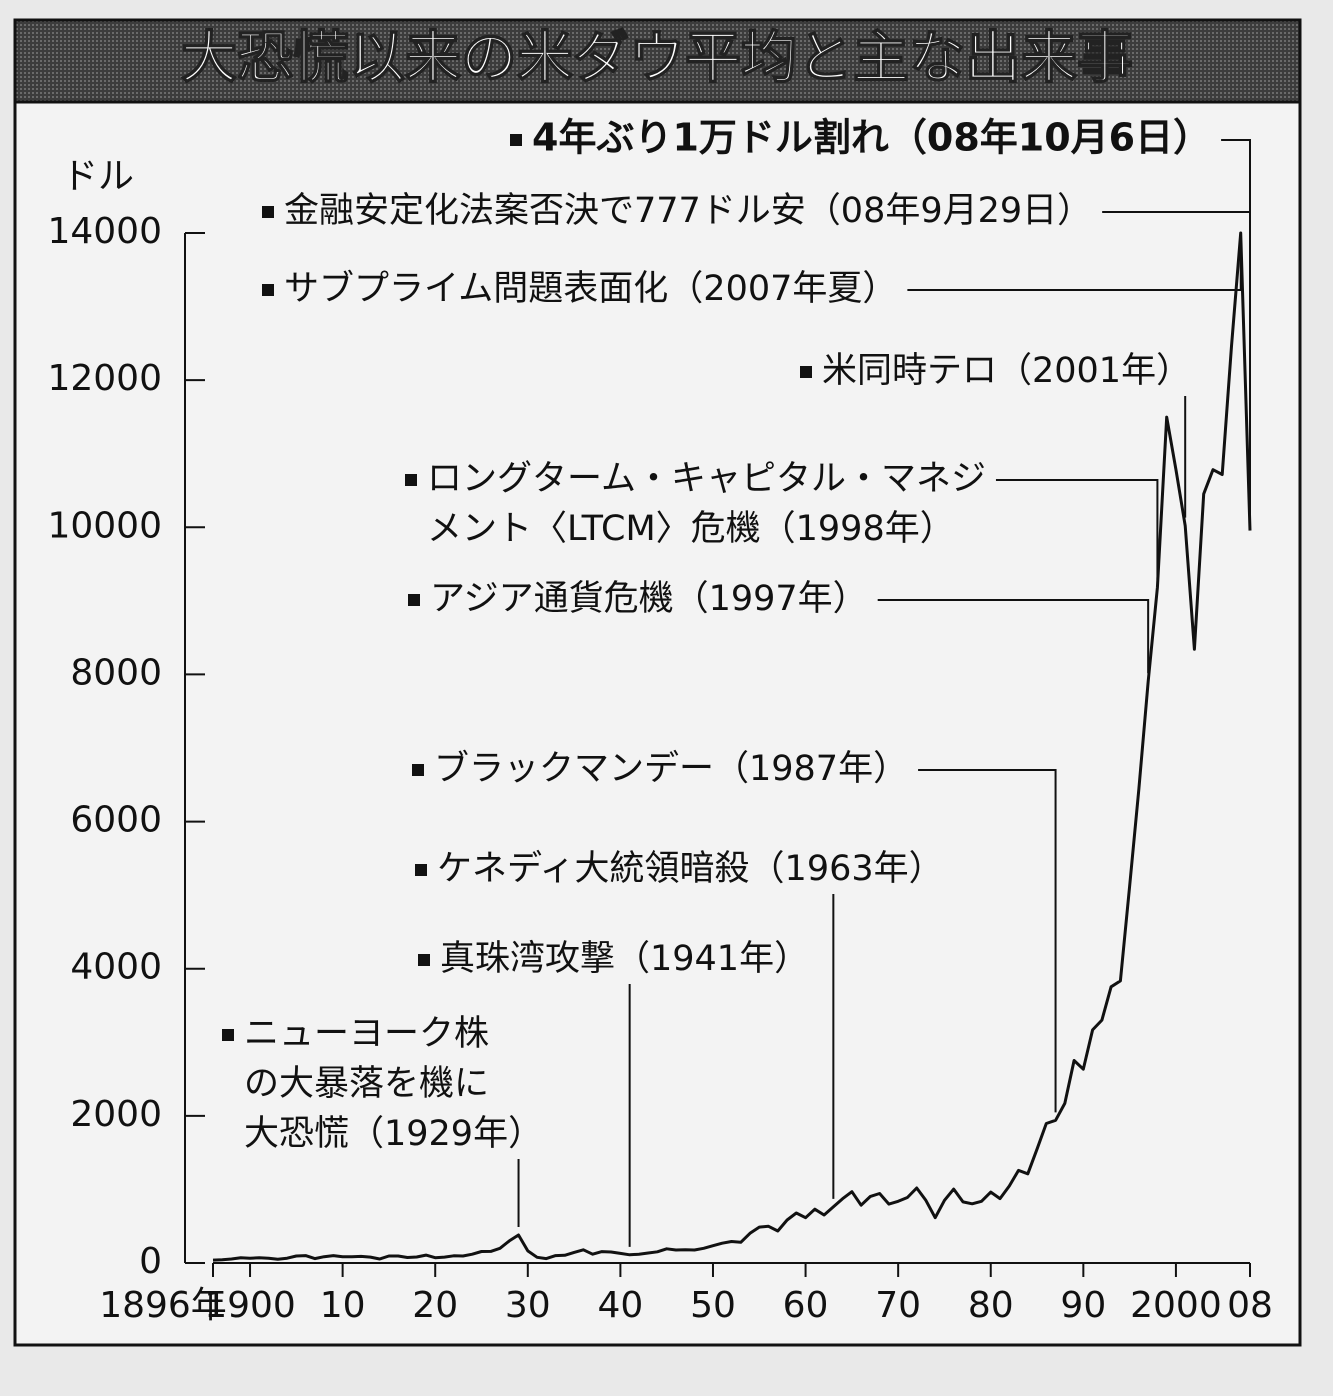  What do you see at coordinates (393, 1134) in the screenshot?
I see `annotation-text: 大恐慌（1929年）` at bounding box center [393, 1134].